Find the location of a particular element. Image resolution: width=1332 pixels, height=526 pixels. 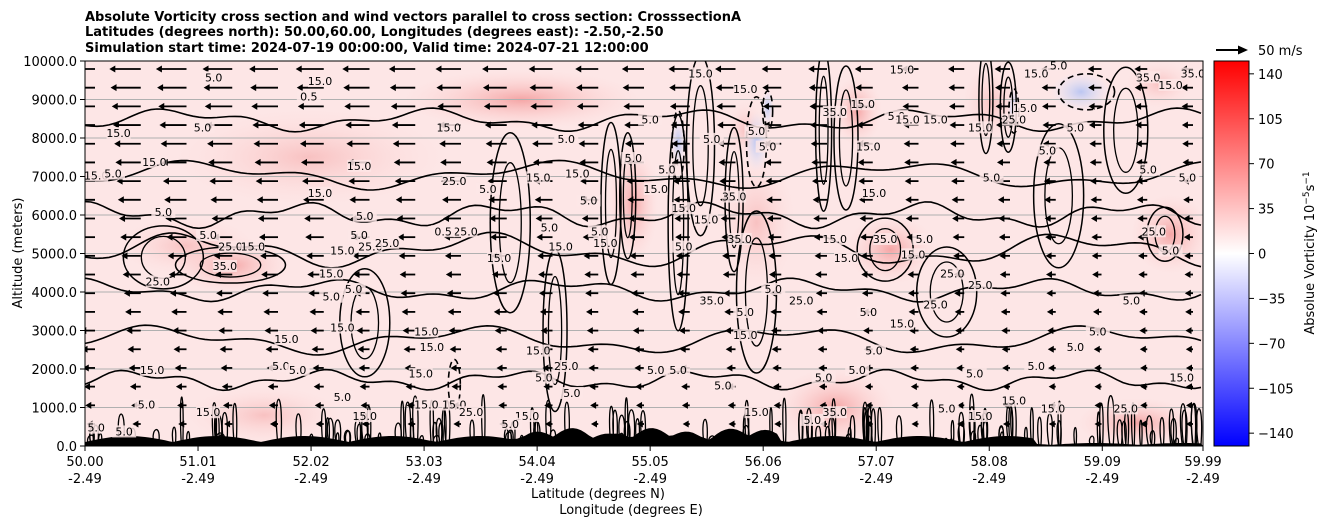

colorbar-gradient is located at coordinates (1231, 253).